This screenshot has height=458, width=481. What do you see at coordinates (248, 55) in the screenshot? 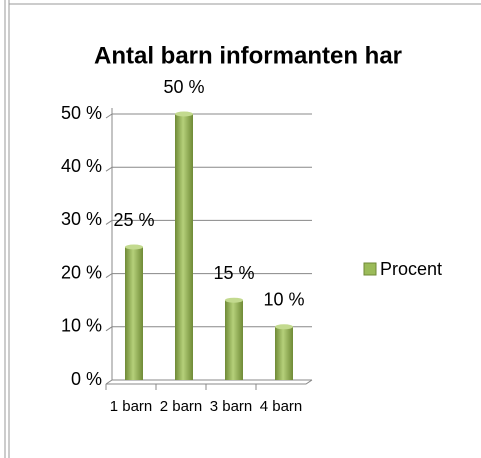
I see `chart-title: Antal barn informanten har` at bounding box center [248, 55].